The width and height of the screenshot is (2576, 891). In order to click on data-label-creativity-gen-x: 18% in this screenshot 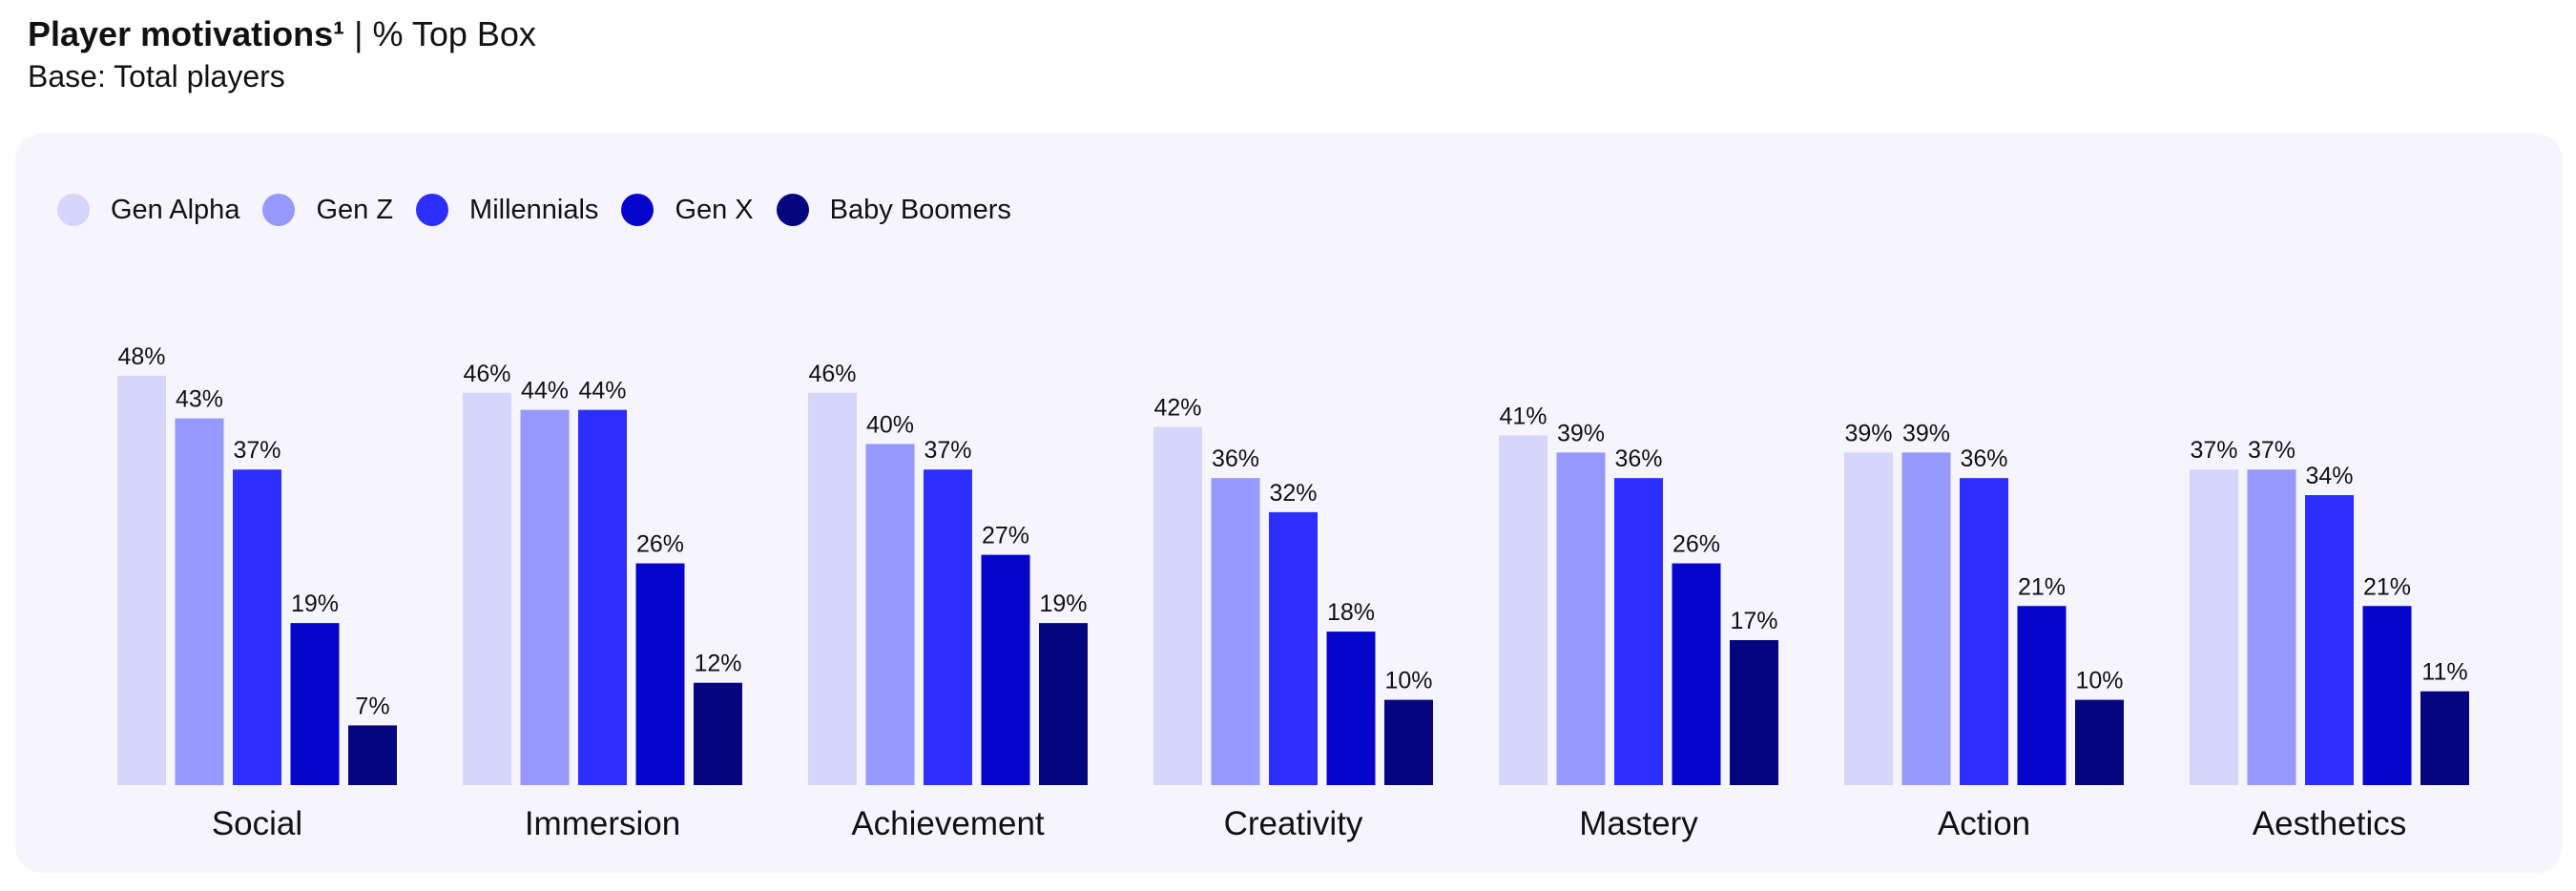, I will do `click(1351, 612)`.